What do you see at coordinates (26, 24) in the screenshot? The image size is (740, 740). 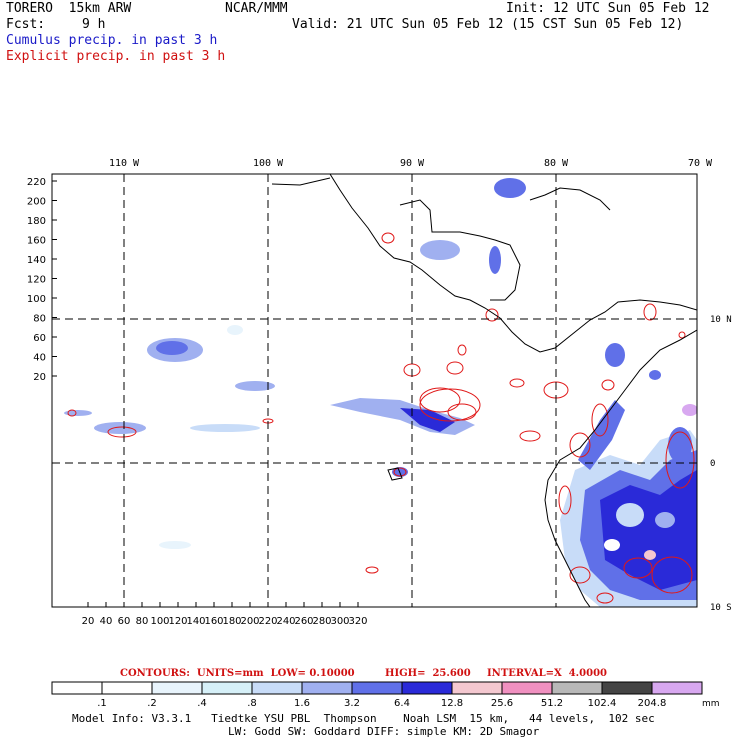 I see `forecast-label: Fcst:` at bounding box center [26, 24].